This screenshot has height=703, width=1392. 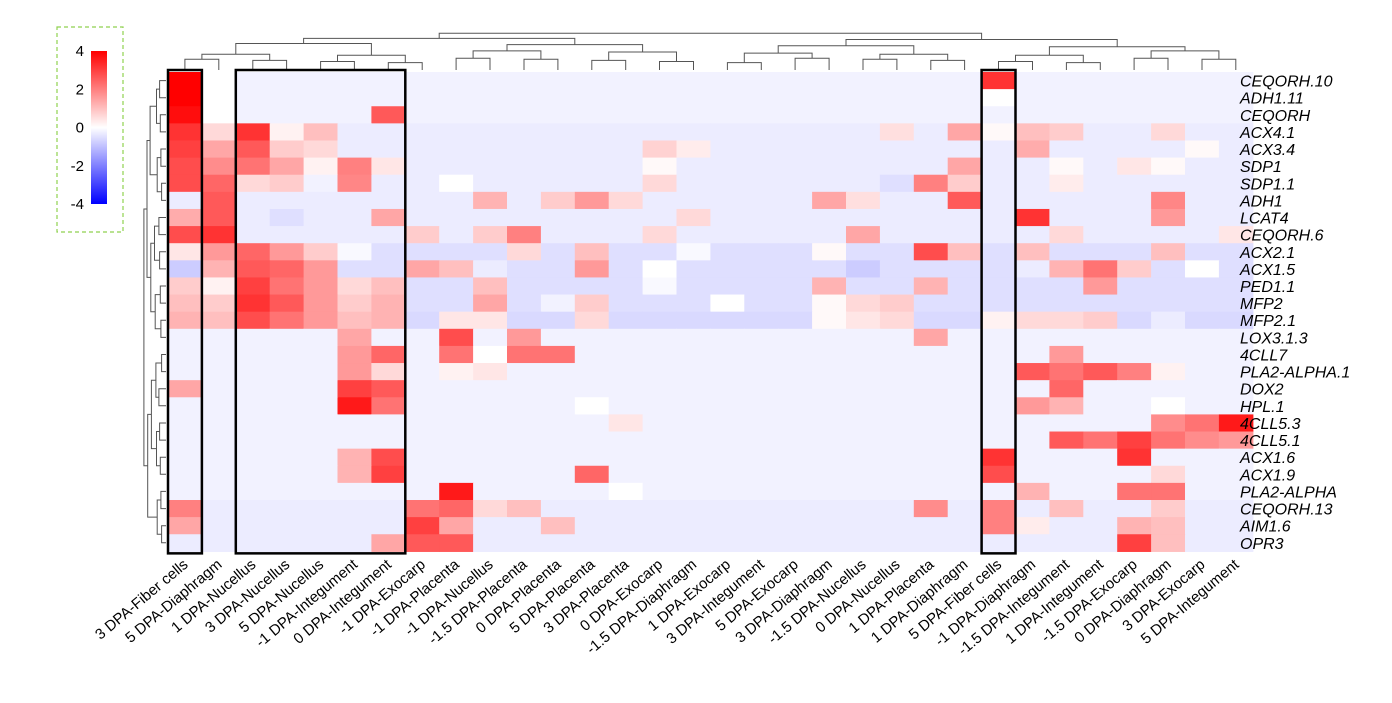 What do you see at coordinates (99, 127) in the screenshot?
I see `legend-color-bar` at bounding box center [99, 127].